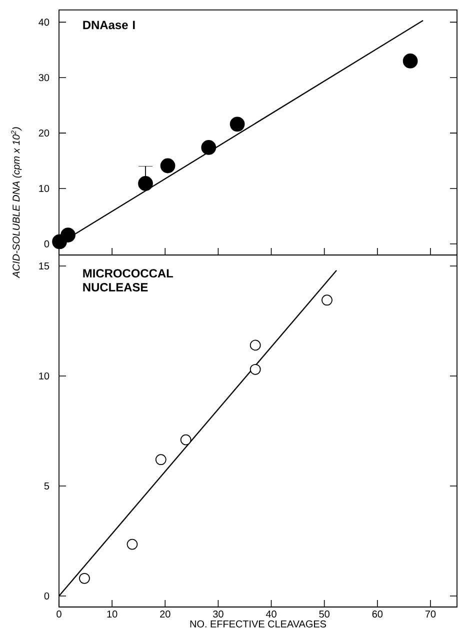  Describe the element at coordinates (47, 486) in the screenshot. I see `y-tick-label: 5` at that location.